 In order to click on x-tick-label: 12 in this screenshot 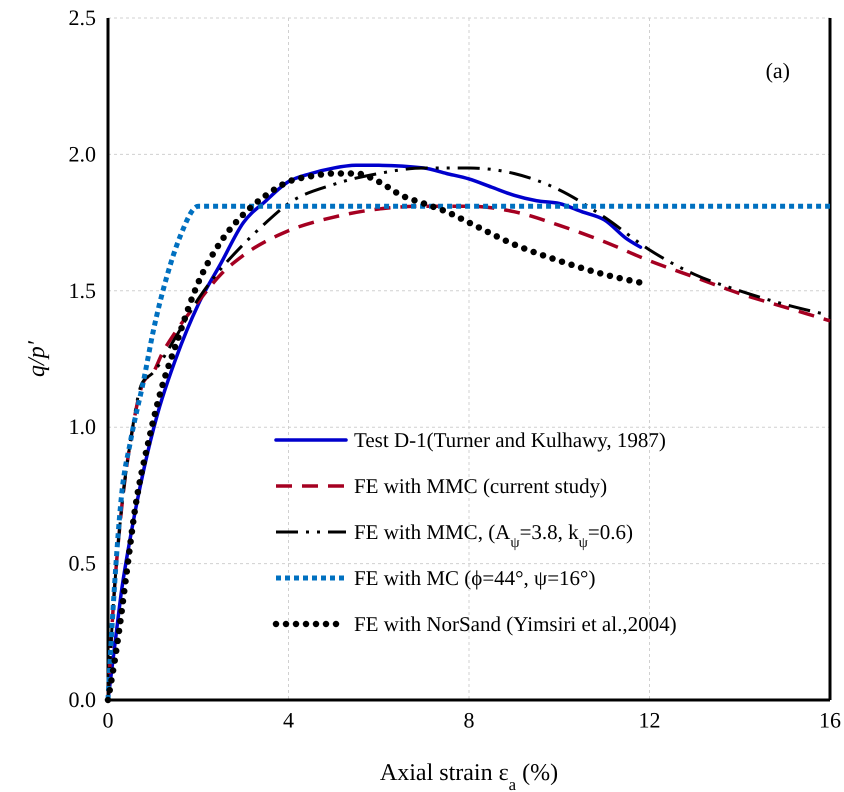, I will do `click(649, 720)`.